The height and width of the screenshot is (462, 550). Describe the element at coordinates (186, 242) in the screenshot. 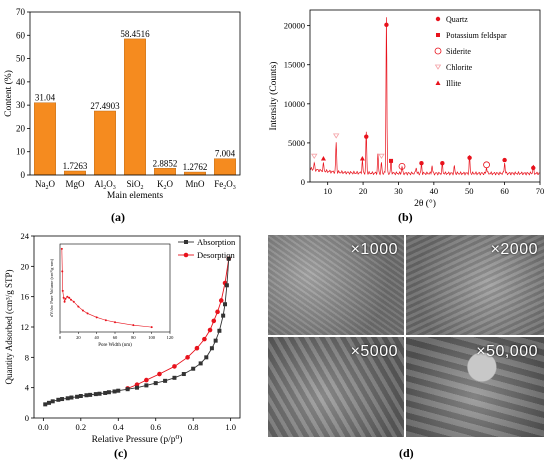

I see `legend-marker` at that location.